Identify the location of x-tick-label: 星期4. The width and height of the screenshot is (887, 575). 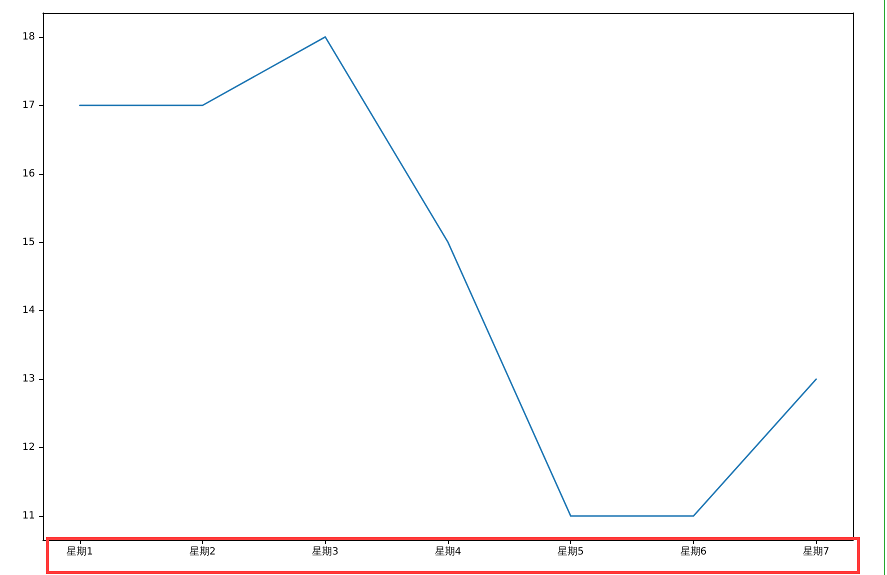
(448, 552).